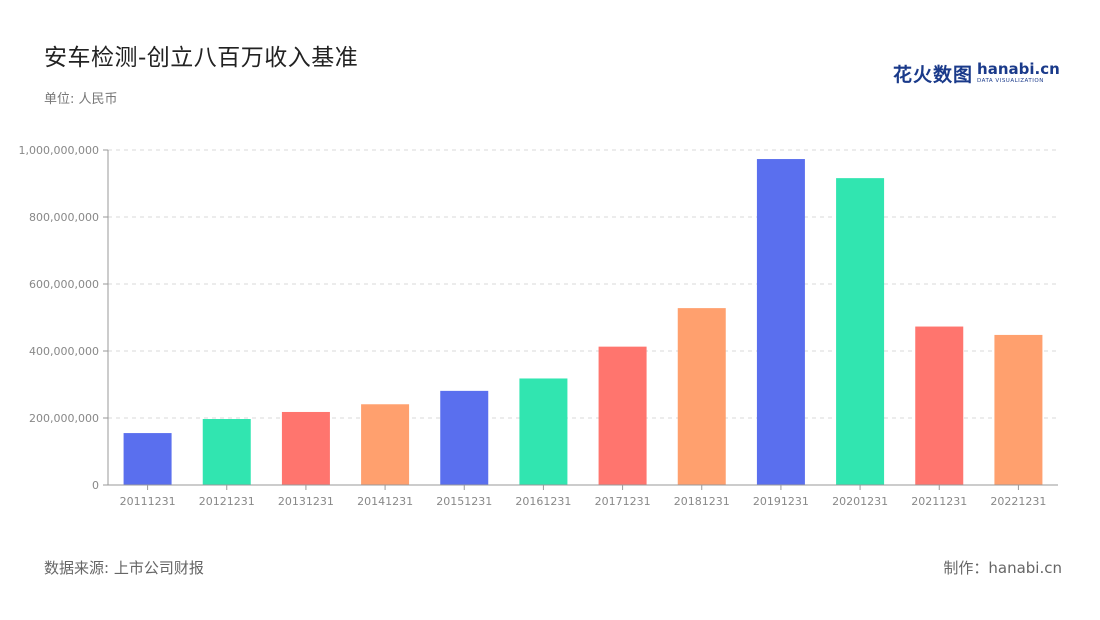 The width and height of the screenshot is (1100, 620). I want to click on logo-en-subtext: DATA VISUALIZATION, so click(1010, 81).